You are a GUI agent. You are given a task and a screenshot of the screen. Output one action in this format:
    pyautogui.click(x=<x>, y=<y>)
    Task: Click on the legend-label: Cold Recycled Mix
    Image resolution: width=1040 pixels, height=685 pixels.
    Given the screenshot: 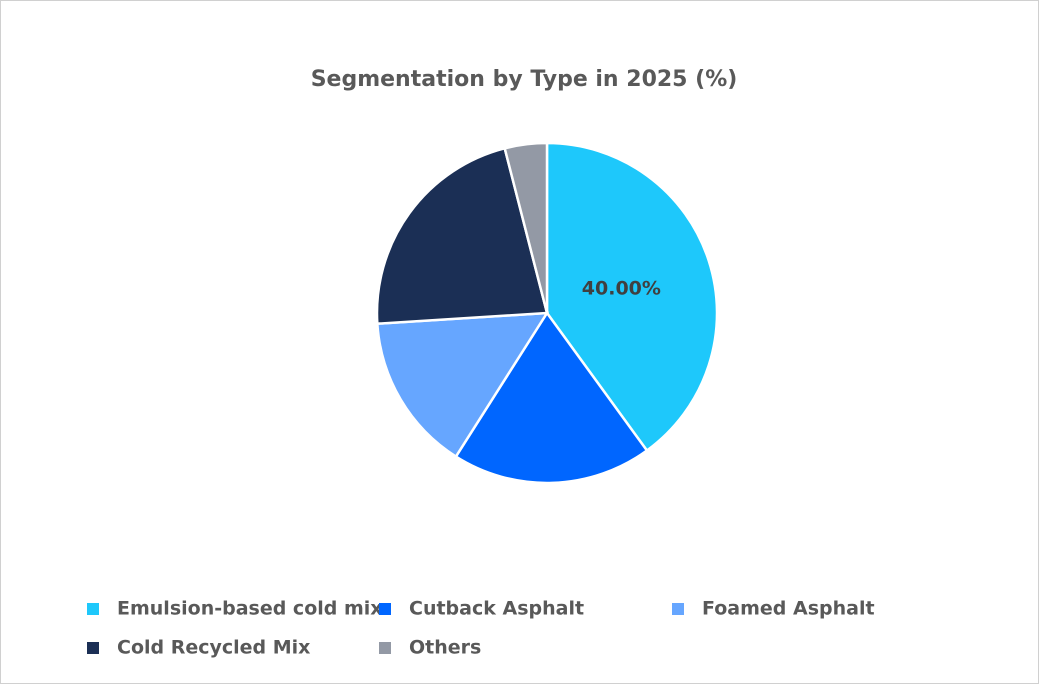 What is the action you would take?
    pyautogui.click(x=213, y=648)
    